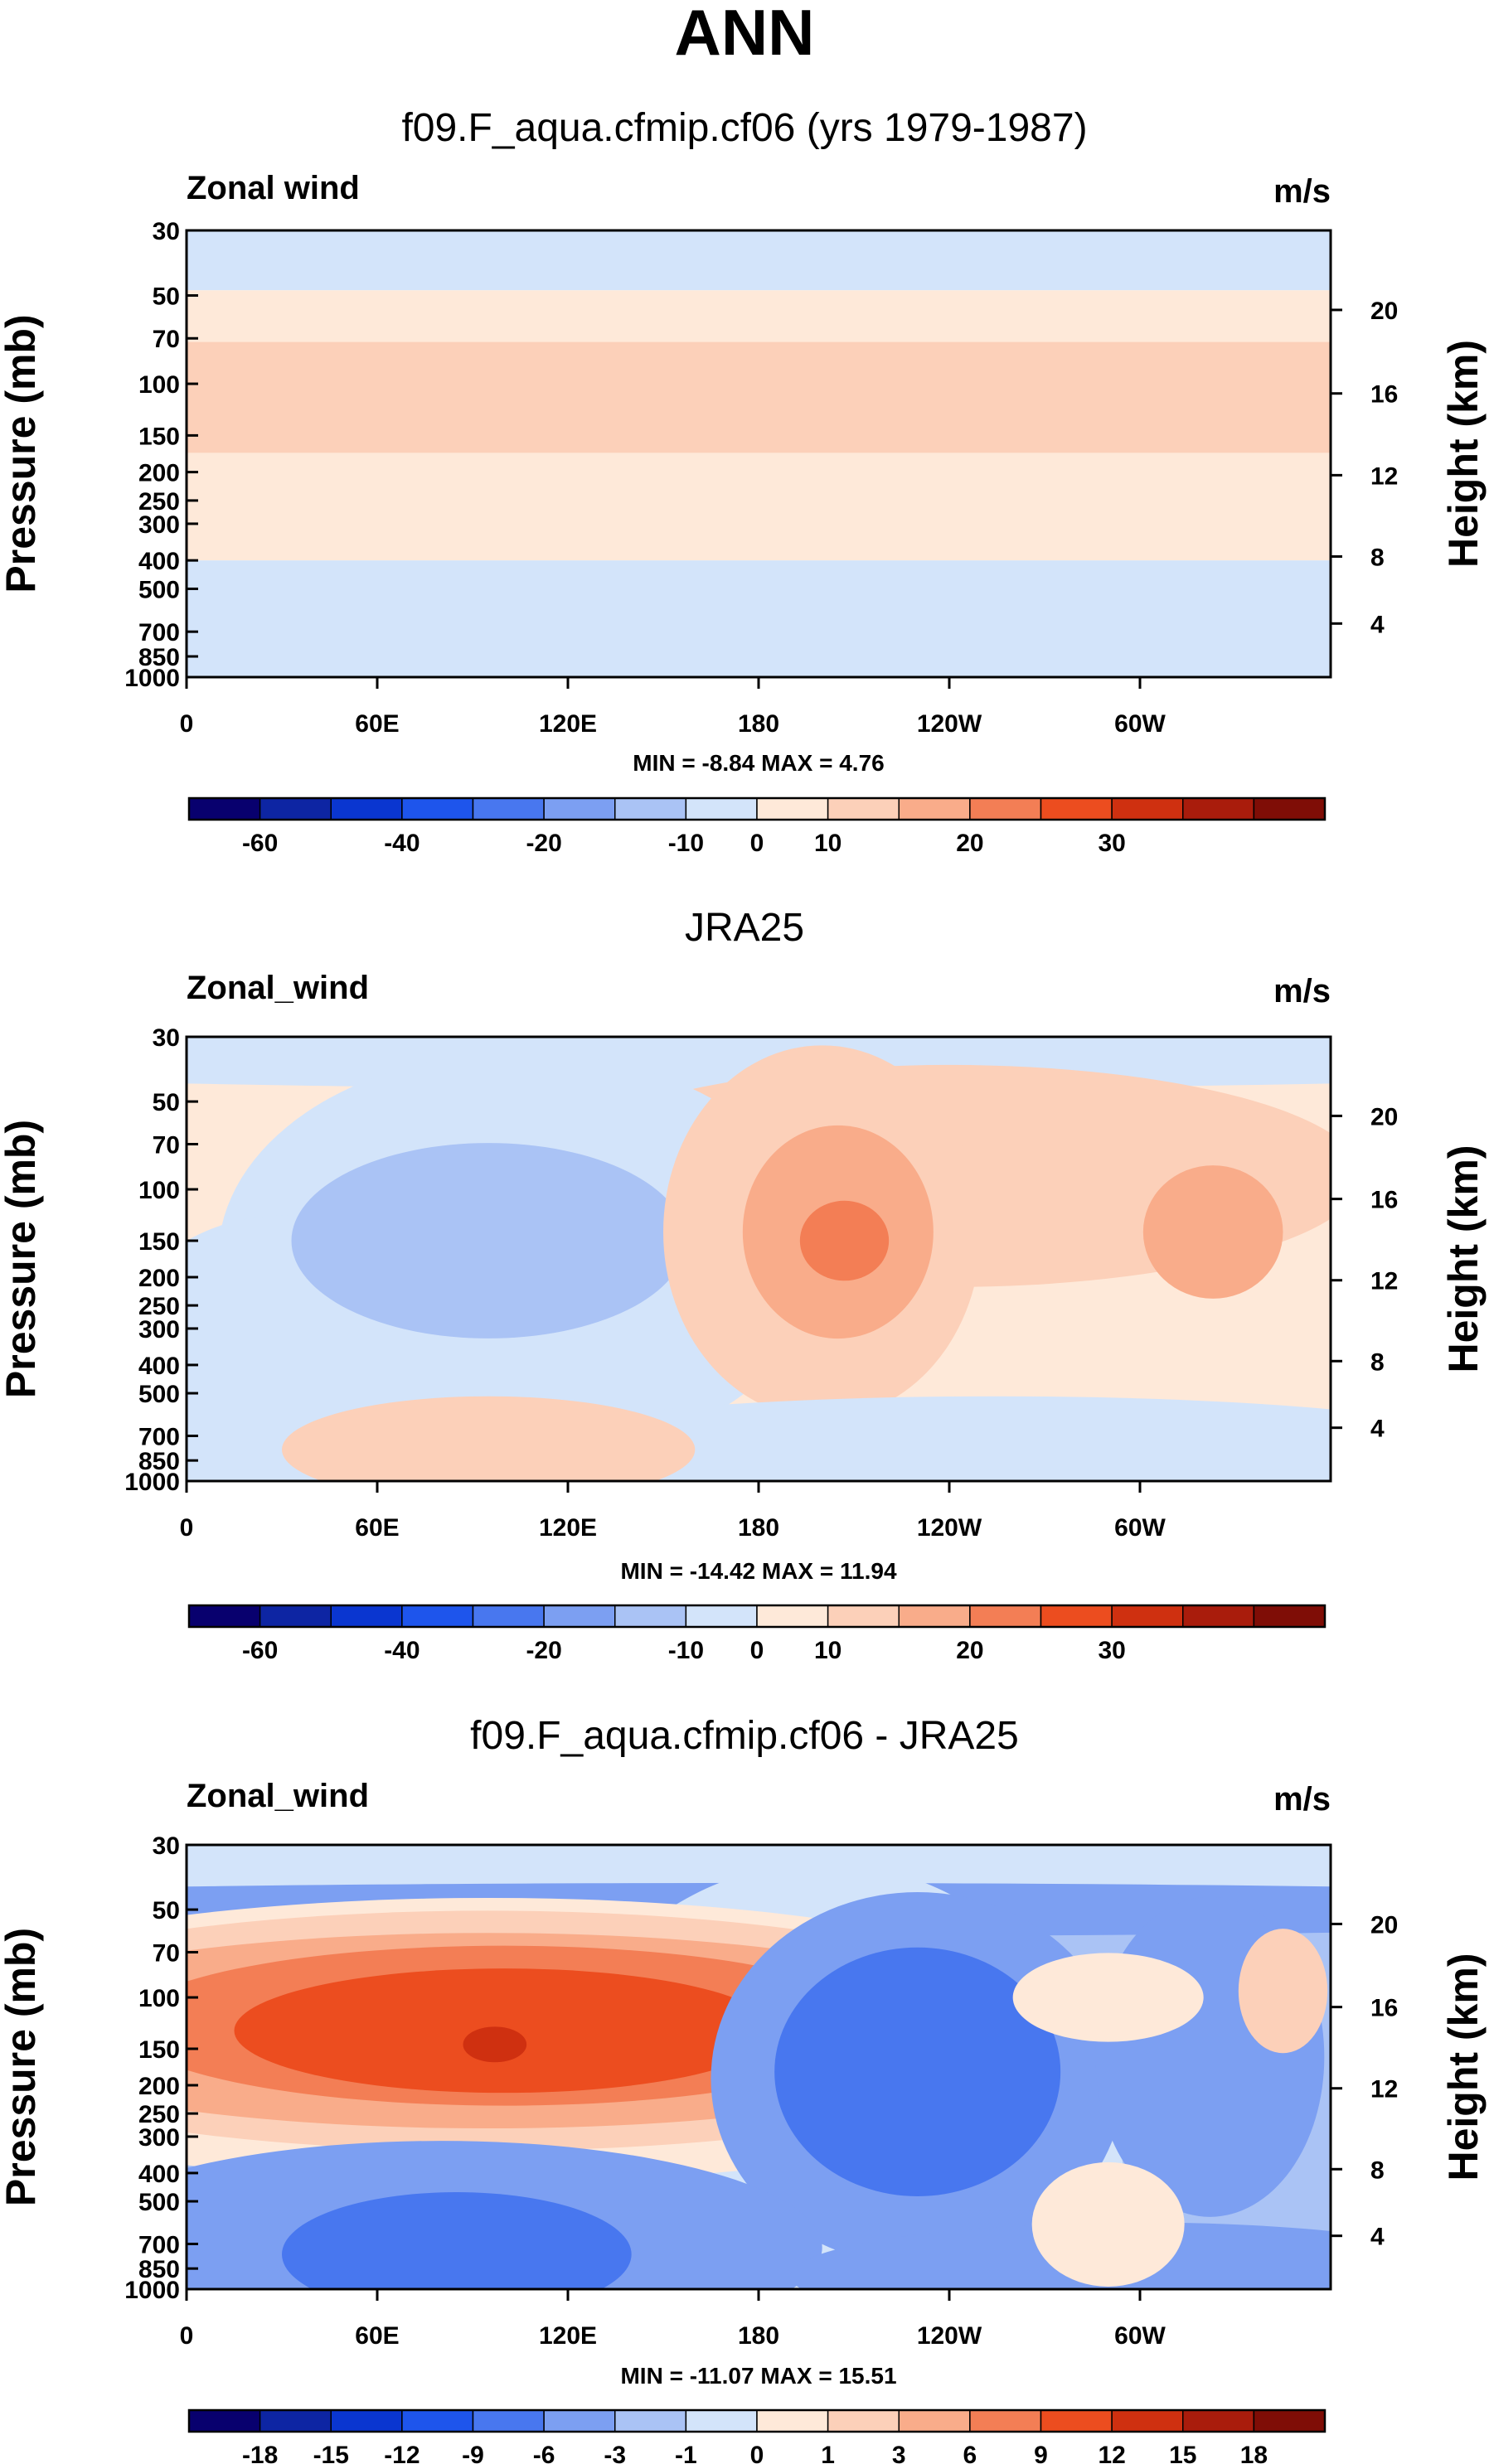 This screenshot has width=1489, height=2464. I want to click on colorbar-label: 6, so click(970, 2453).